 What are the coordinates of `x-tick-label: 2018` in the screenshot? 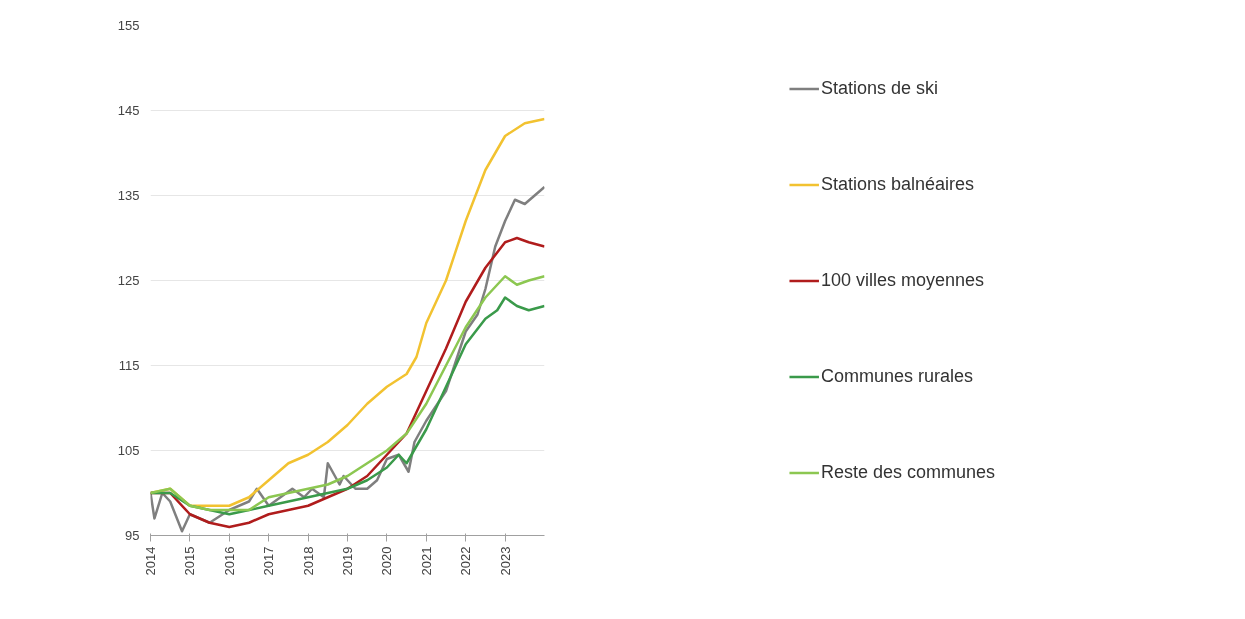 It's located at (308, 561).